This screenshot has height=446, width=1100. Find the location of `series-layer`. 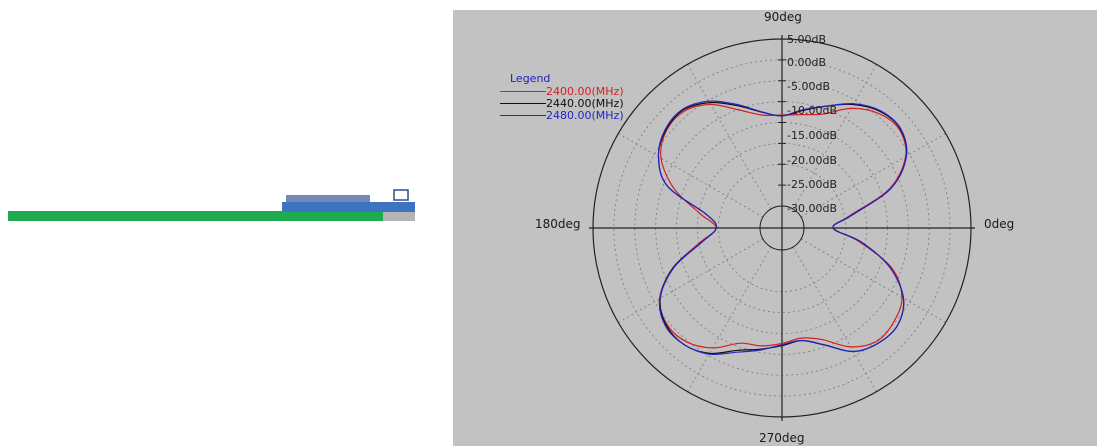

series-layer is located at coordinates (782, 228).